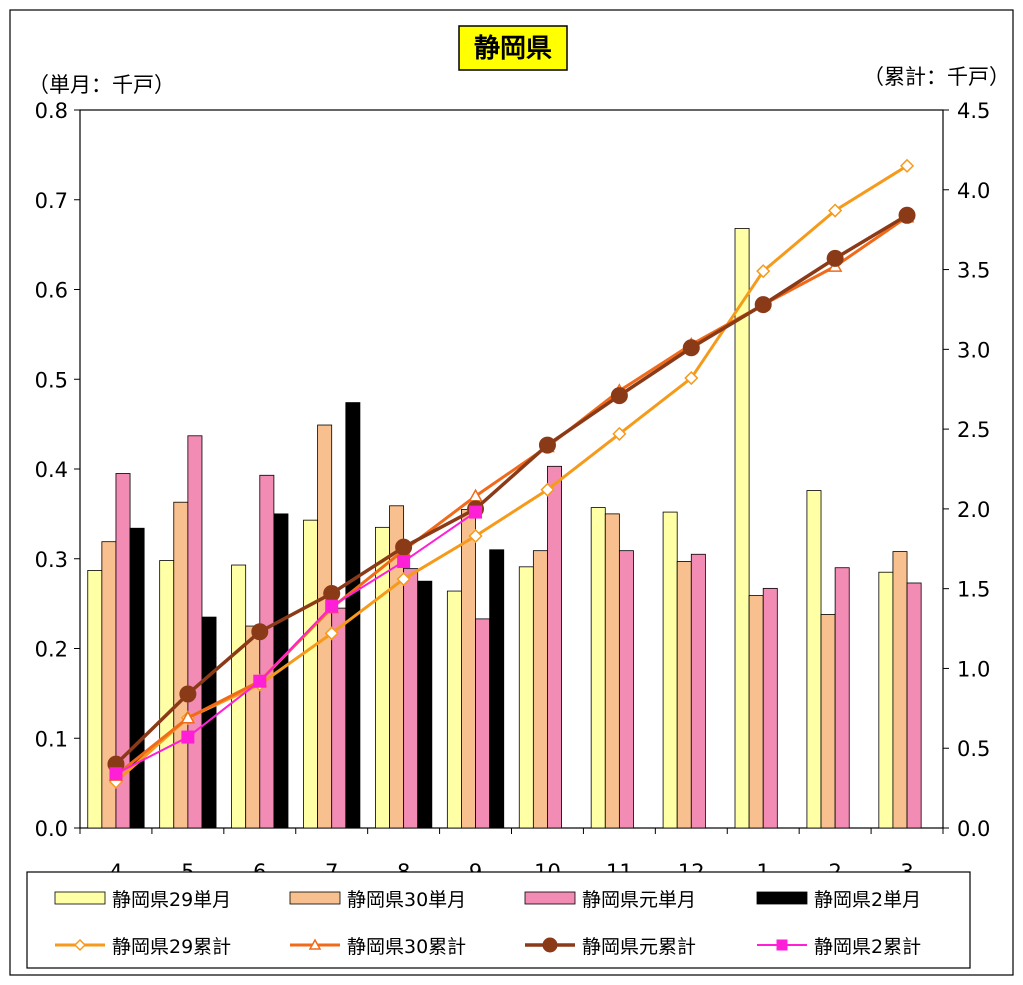 The image size is (1023, 985). I want to click on left-axis-tick-label: 0.8, so click(51, 111).